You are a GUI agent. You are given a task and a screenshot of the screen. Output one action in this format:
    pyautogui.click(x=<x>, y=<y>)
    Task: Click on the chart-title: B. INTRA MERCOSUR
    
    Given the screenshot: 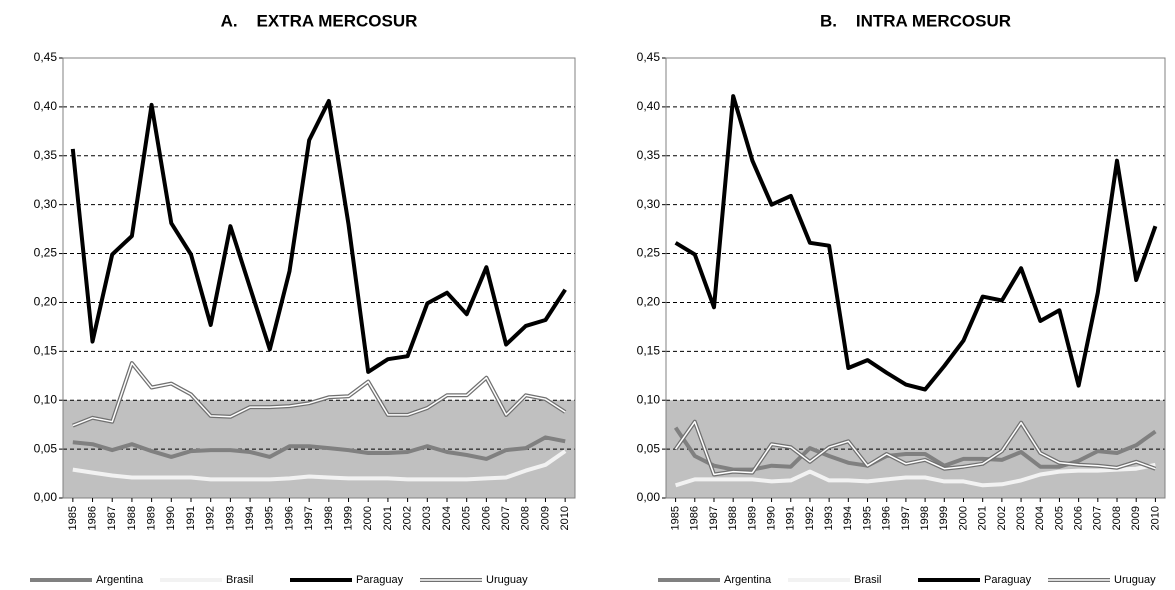 What is the action you would take?
    pyautogui.click(x=915, y=20)
    